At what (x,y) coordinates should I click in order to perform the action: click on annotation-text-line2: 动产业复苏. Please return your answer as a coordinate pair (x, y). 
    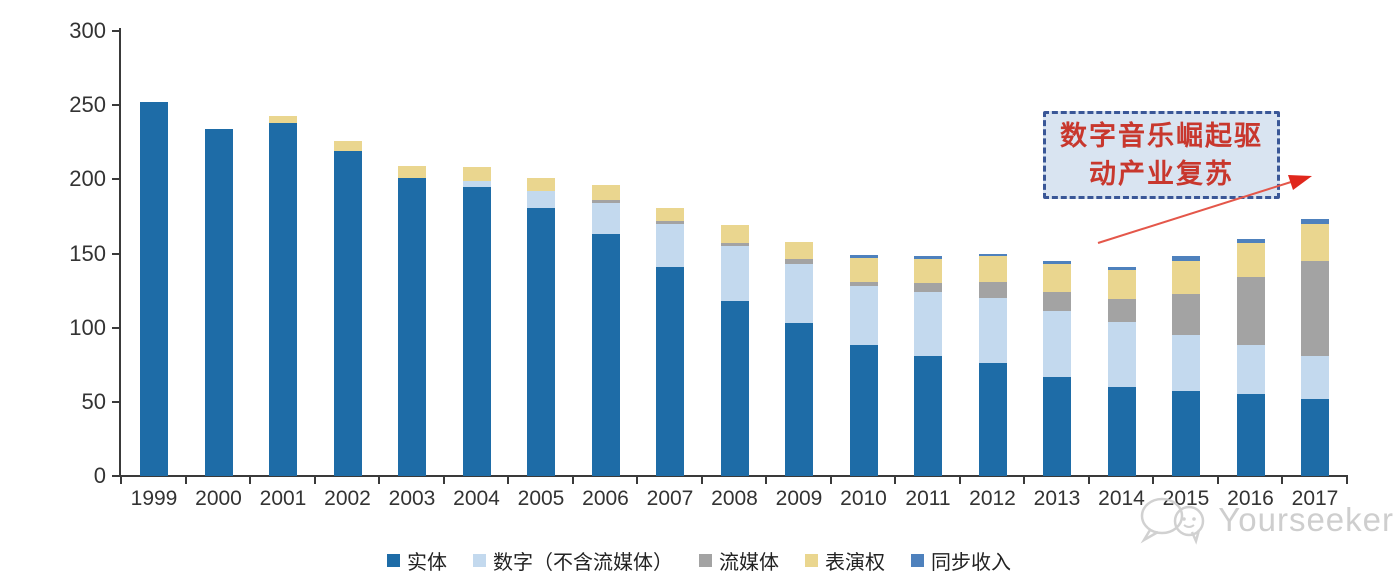
    Looking at the image, I should click on (1161, 174).